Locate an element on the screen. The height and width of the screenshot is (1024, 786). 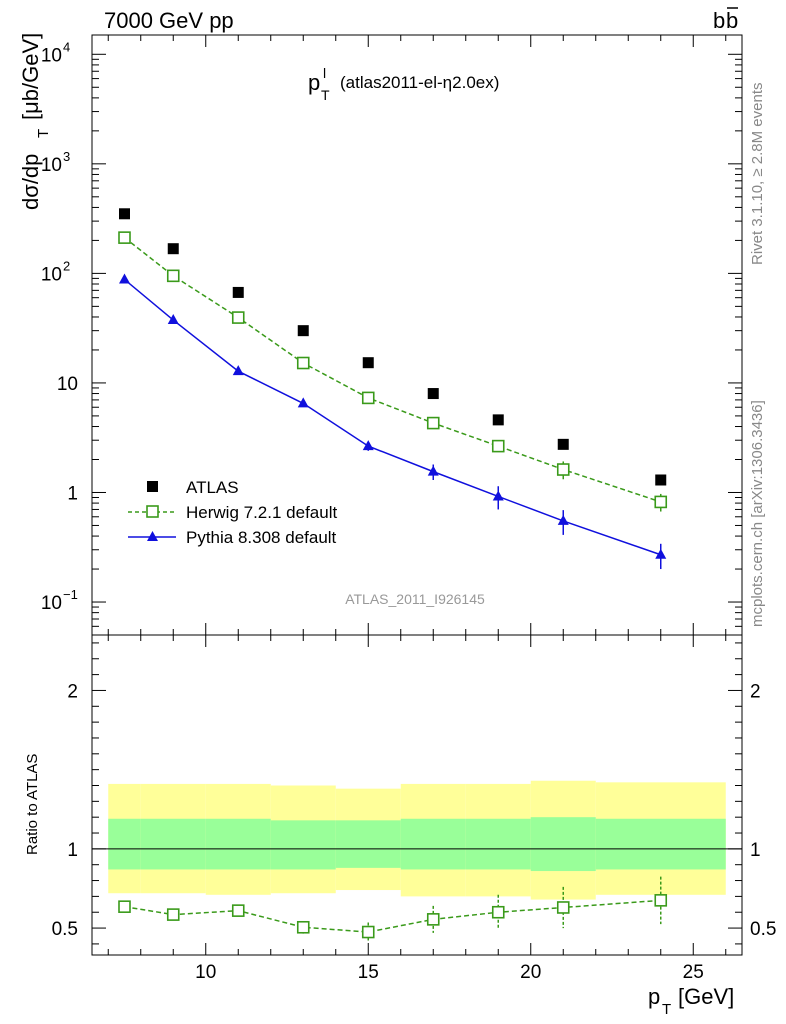
y-tick-label-exp: −1 is located at coordinates (70, 594).